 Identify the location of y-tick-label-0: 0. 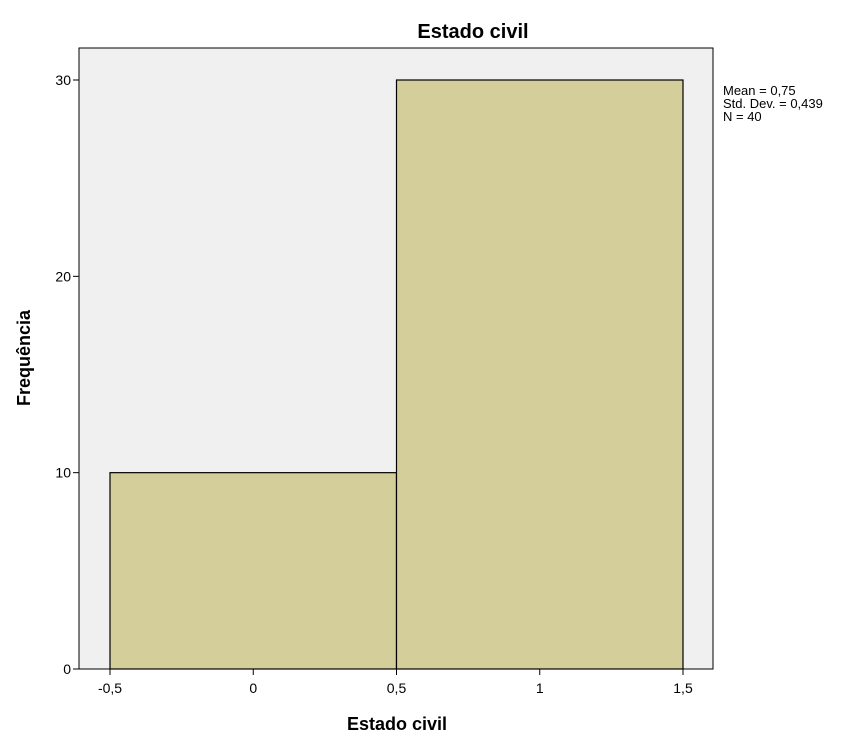
(67, 669).